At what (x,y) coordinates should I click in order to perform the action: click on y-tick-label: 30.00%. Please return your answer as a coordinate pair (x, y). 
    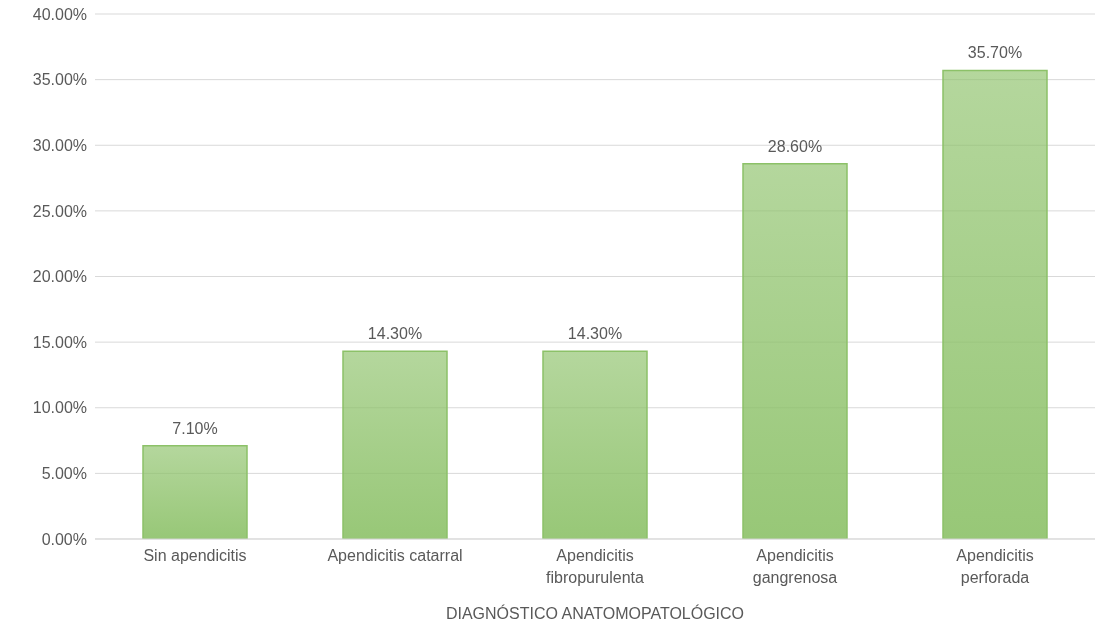
    Looking at the image, I should click on (59, 145).